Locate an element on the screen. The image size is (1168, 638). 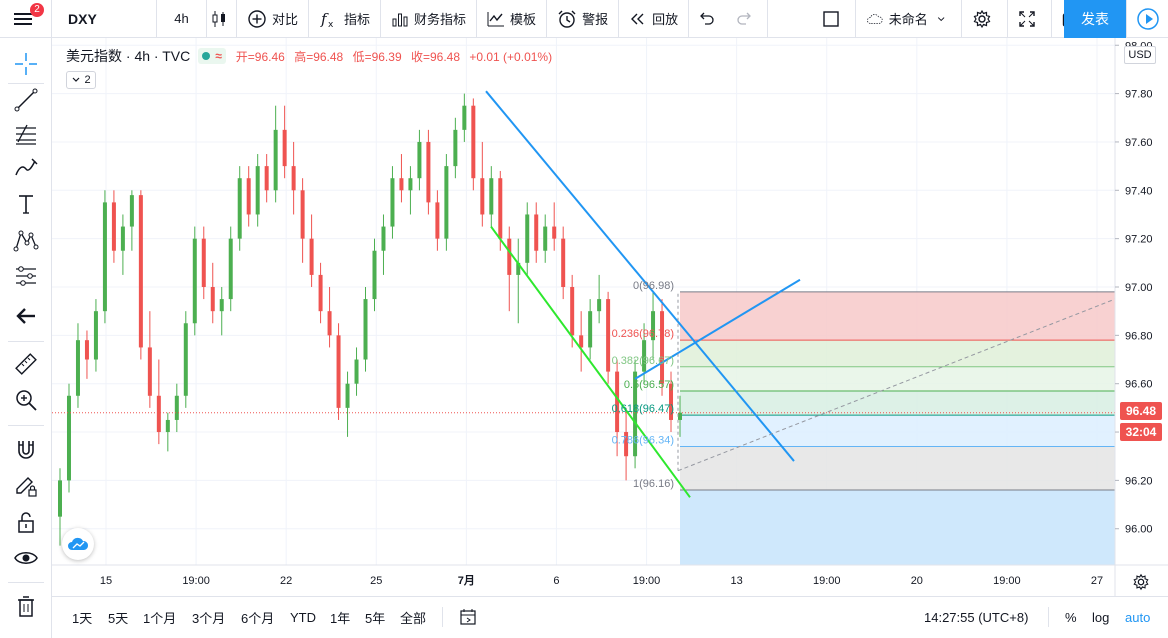
time-tick-label: 13 is located at coordinates (737, 581).